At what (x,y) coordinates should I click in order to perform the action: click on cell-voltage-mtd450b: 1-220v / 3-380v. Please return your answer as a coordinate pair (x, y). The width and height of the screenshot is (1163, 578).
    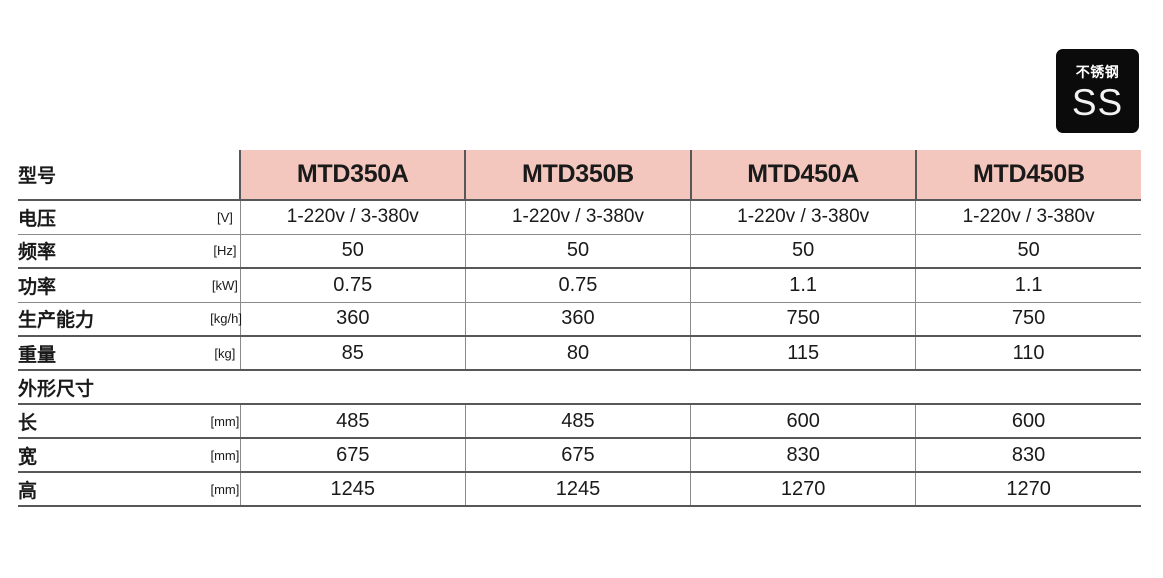
    Looking at the image, I should click on (1028, 216).